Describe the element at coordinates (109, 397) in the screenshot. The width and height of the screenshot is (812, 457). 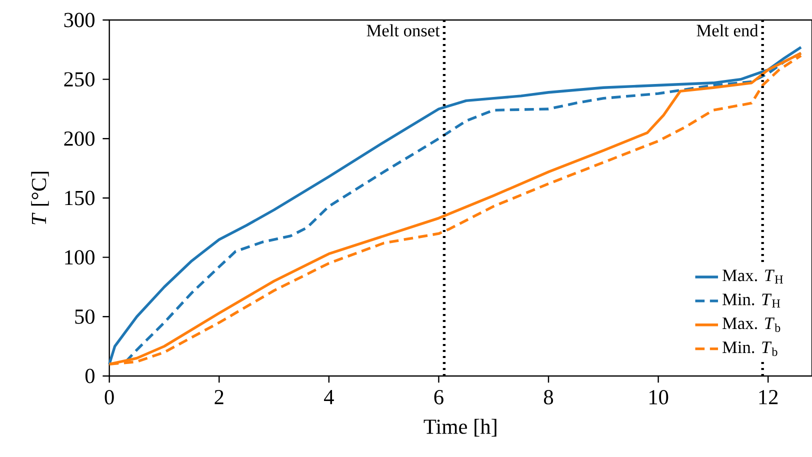
I see `x-tick-label: 0` at that location.